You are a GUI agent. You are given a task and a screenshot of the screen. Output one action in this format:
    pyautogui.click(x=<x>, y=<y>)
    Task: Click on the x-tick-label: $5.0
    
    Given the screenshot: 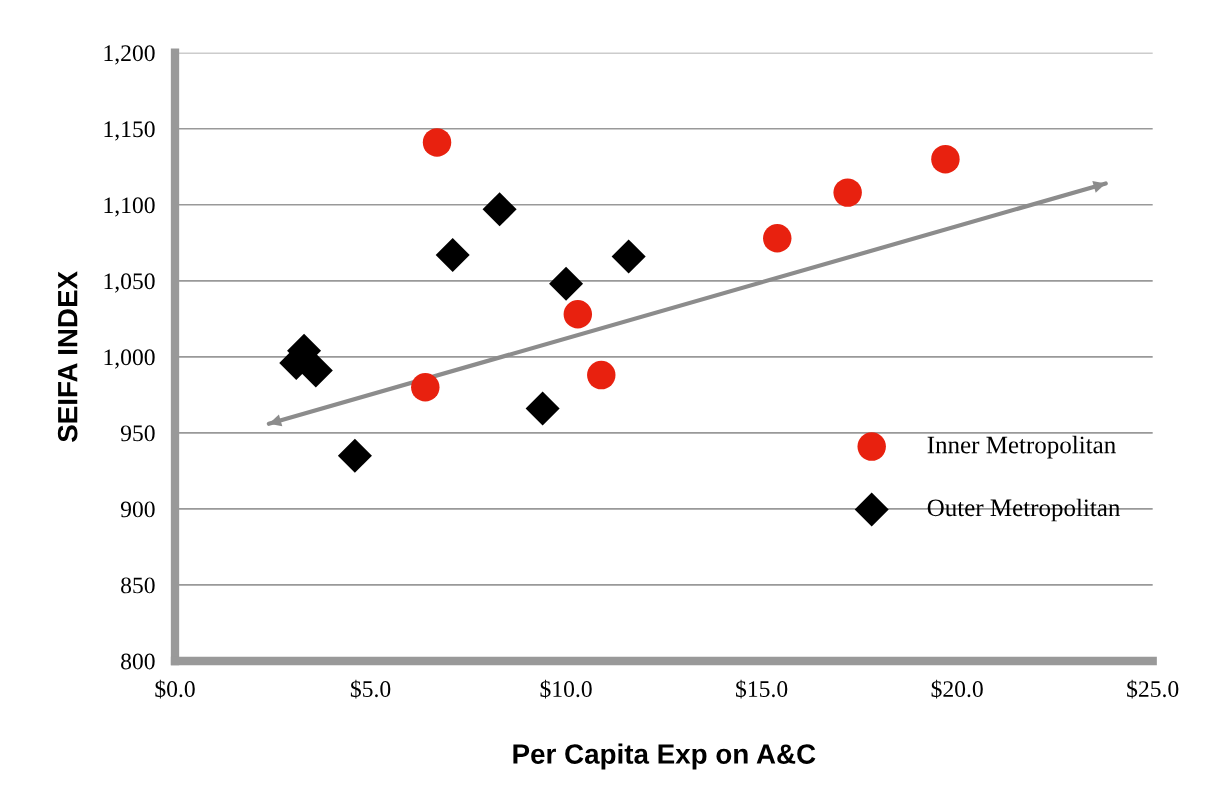 What is the action you would take?
    pyautogui.click(x=370, y=689)
    